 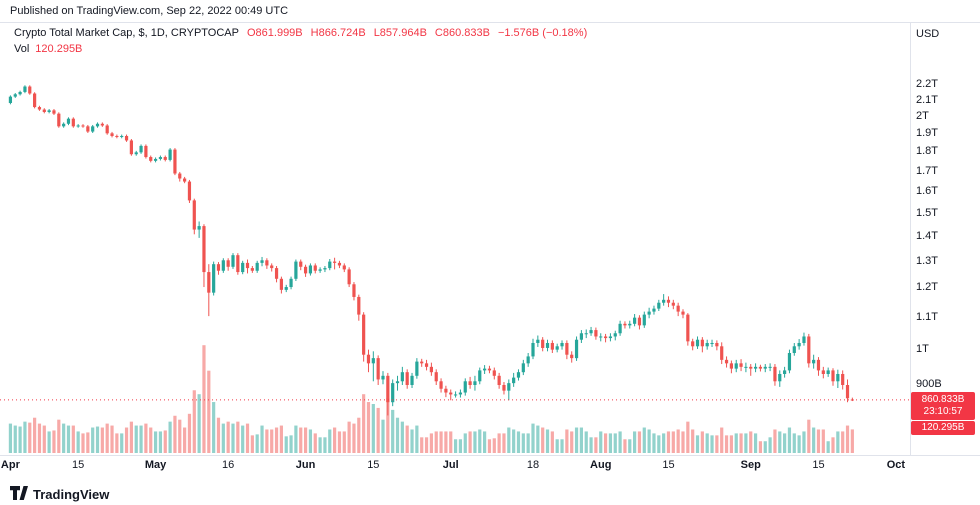 What do you see at coordinates (927, 235) in the screenshot?
I see `y-axis-label: 1.4T` at bounding box center [927, 235].